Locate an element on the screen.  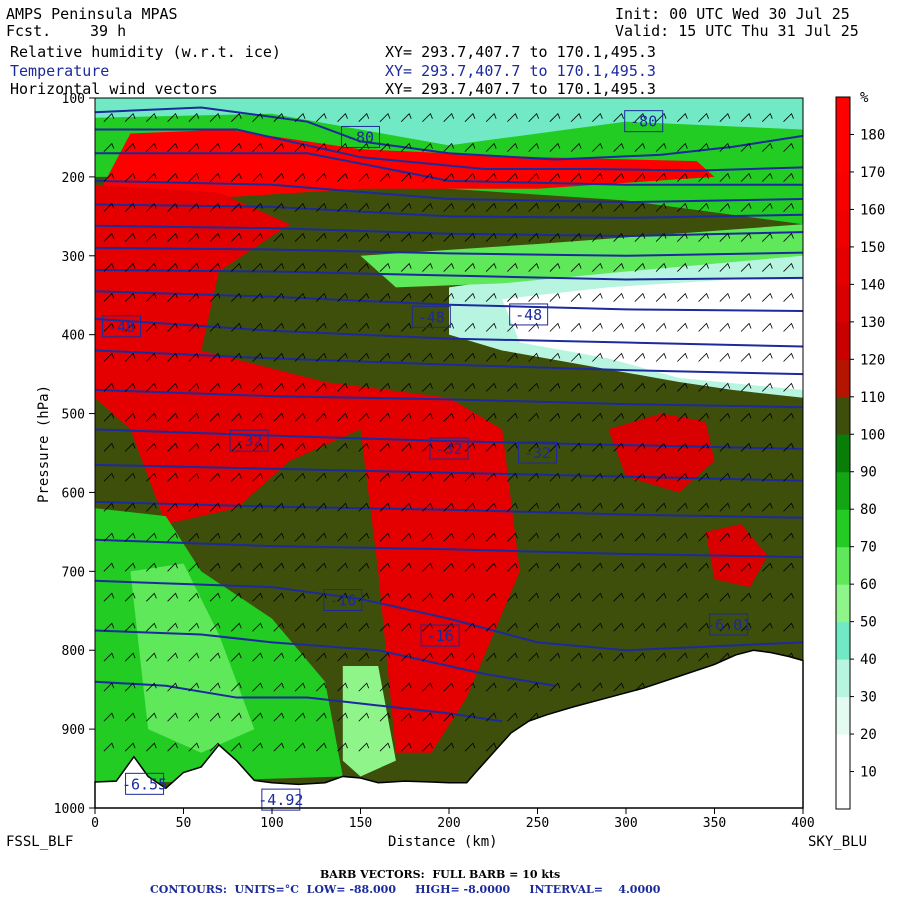
y-tick-label: 1000 is located at coordinates (69, 809).